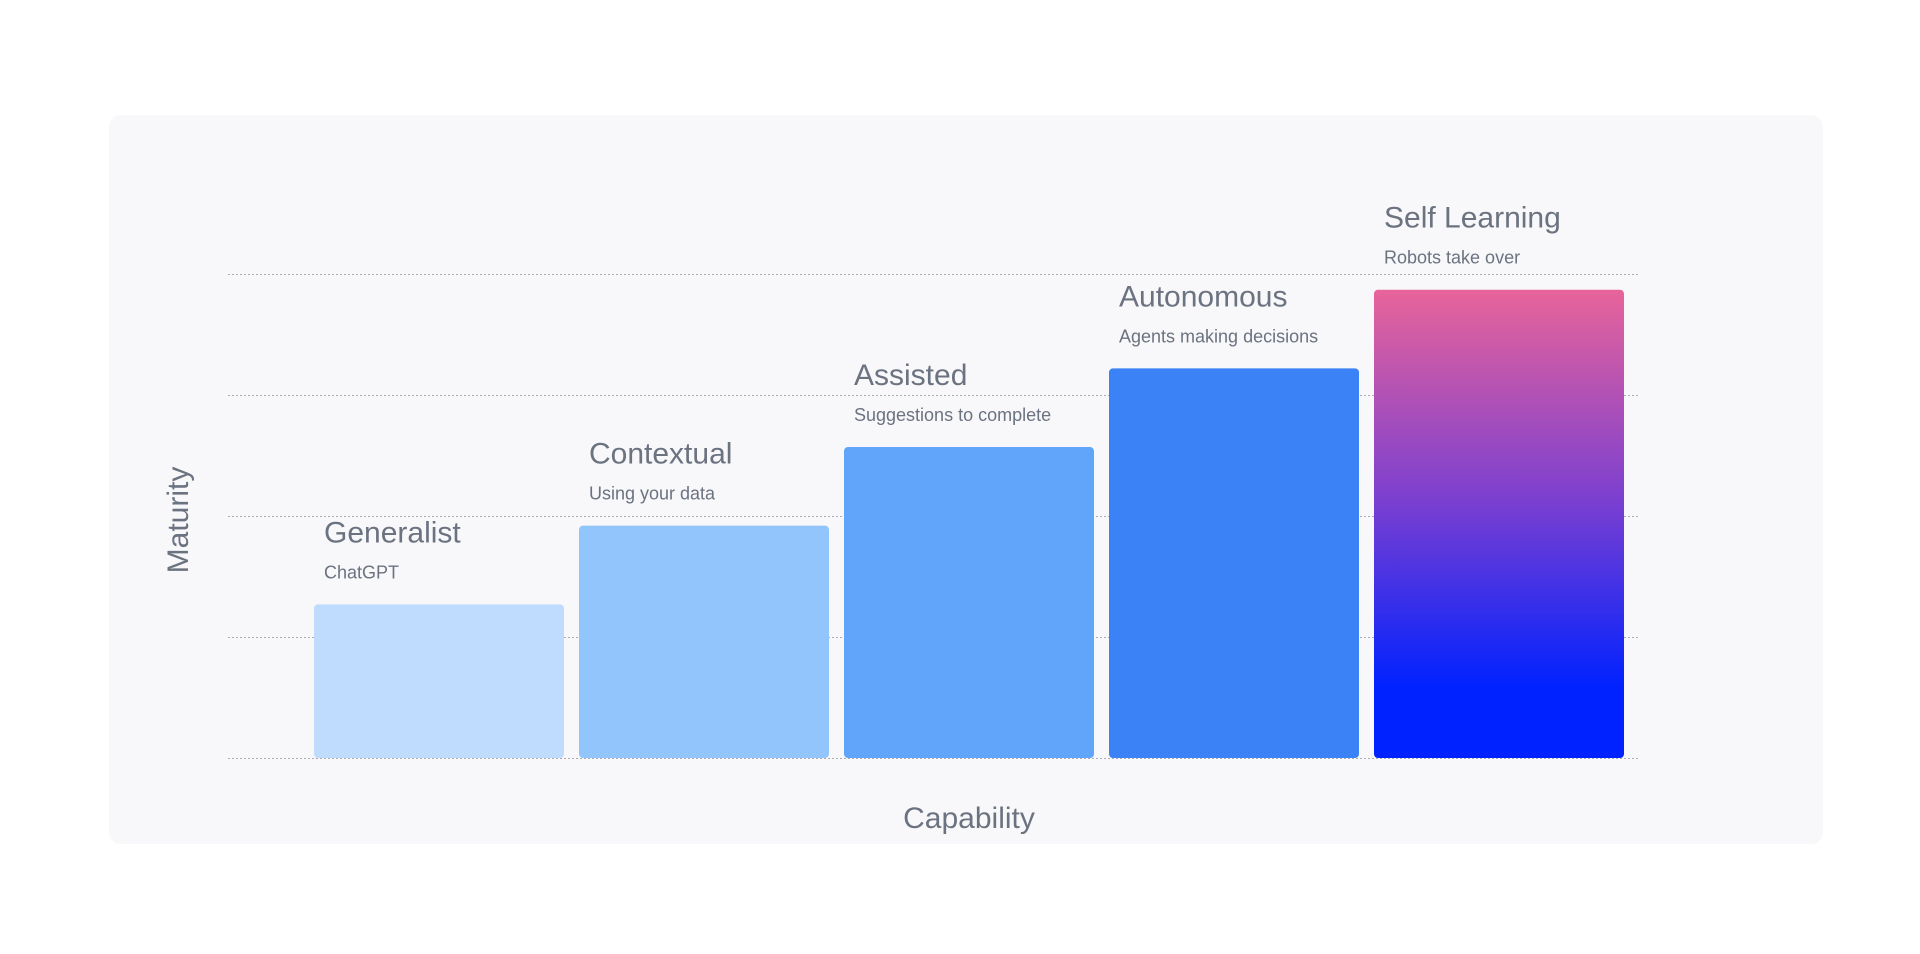 The image size is (1920, 954). Describe the element at coordinates (1218, 336) in the screenshot. I see `bar-subtitle-autonomous: Agents making decisions` at that location.